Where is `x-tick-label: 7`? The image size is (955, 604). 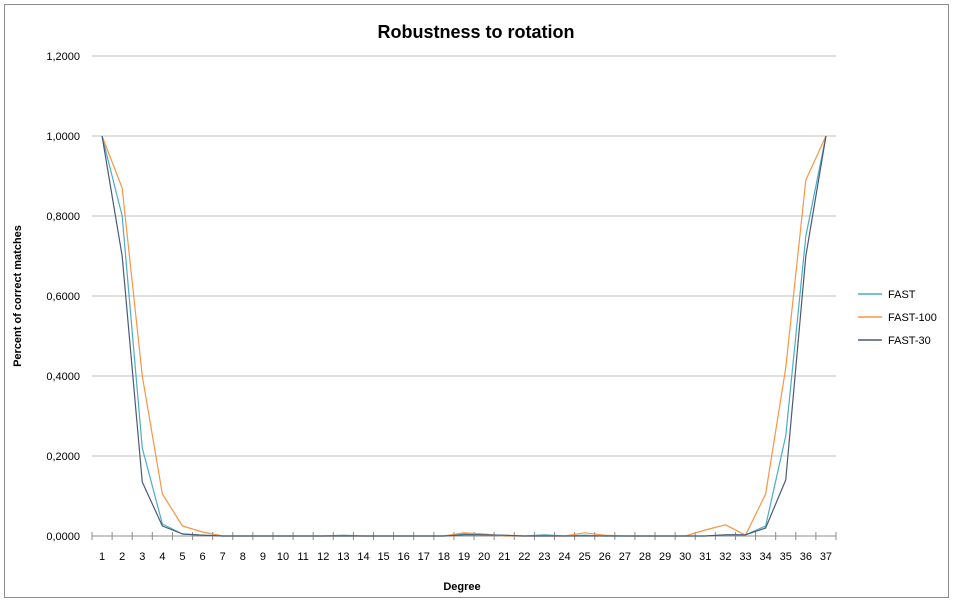
x-tick-label: 7 is located at coordinates (223, 557).